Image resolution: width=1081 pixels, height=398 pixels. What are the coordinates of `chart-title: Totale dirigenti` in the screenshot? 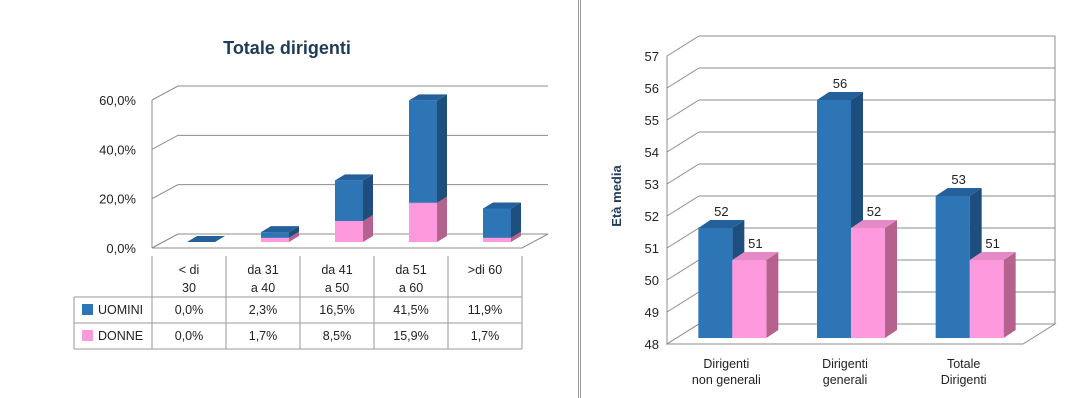 It's located at (287, 48).